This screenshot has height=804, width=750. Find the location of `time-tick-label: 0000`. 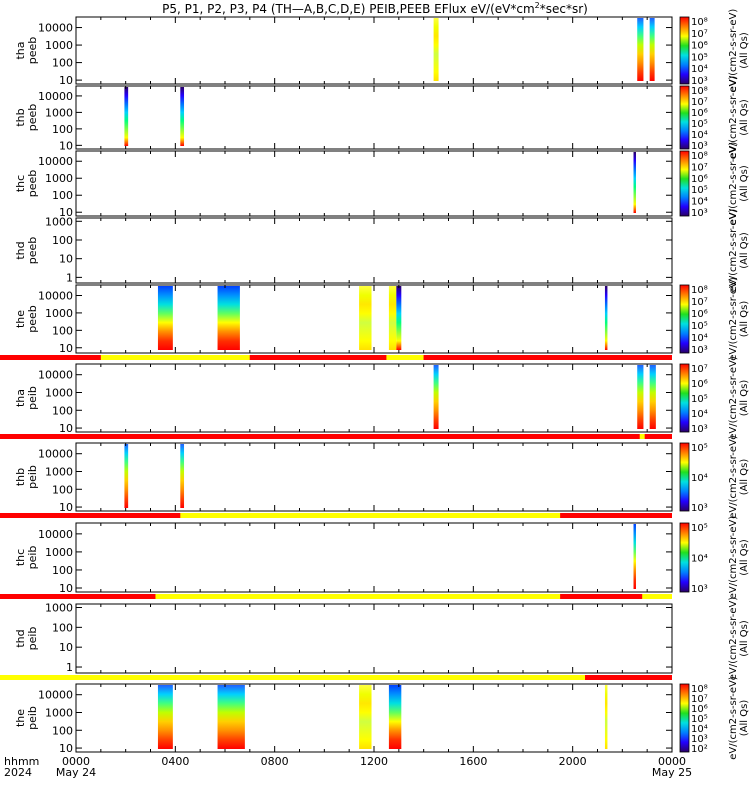

time-tick-label: 0000 is located at coordinates (672, 761).